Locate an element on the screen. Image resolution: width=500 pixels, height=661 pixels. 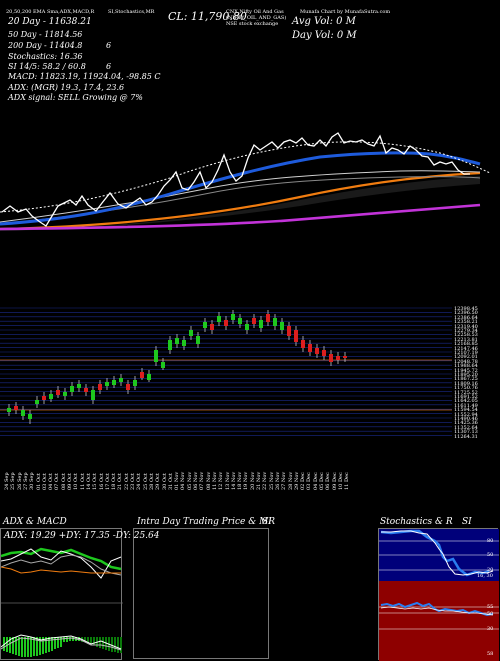
date-label: 11 Nov is located at coordinates (214, 480).